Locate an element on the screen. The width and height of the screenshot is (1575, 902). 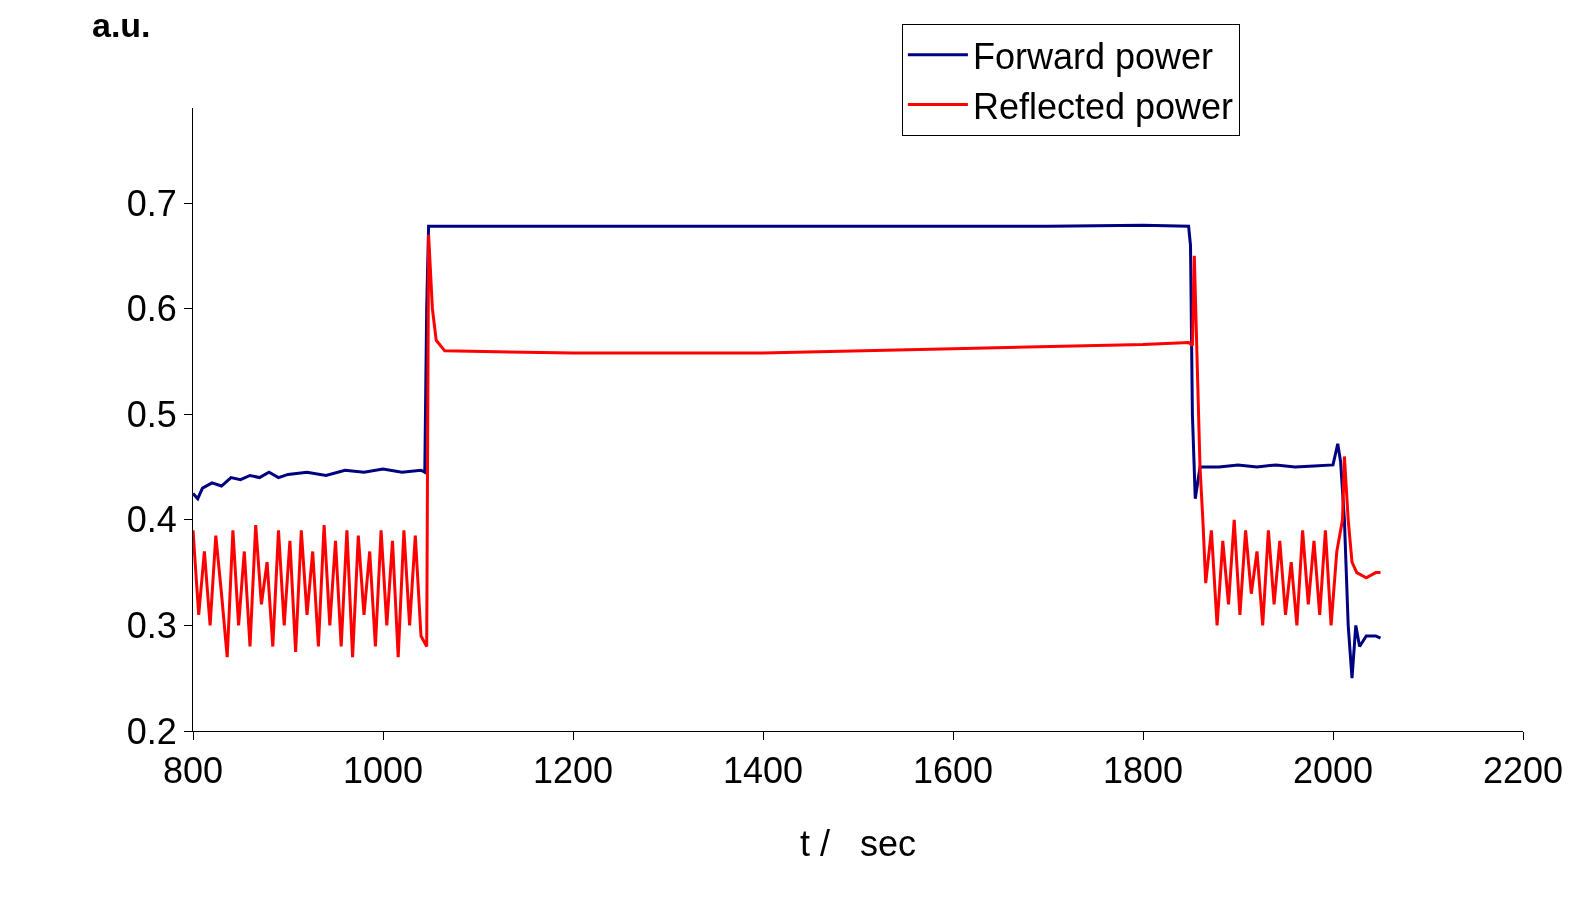
x-axis-title: t / sec is located at coordinates (858, 843).